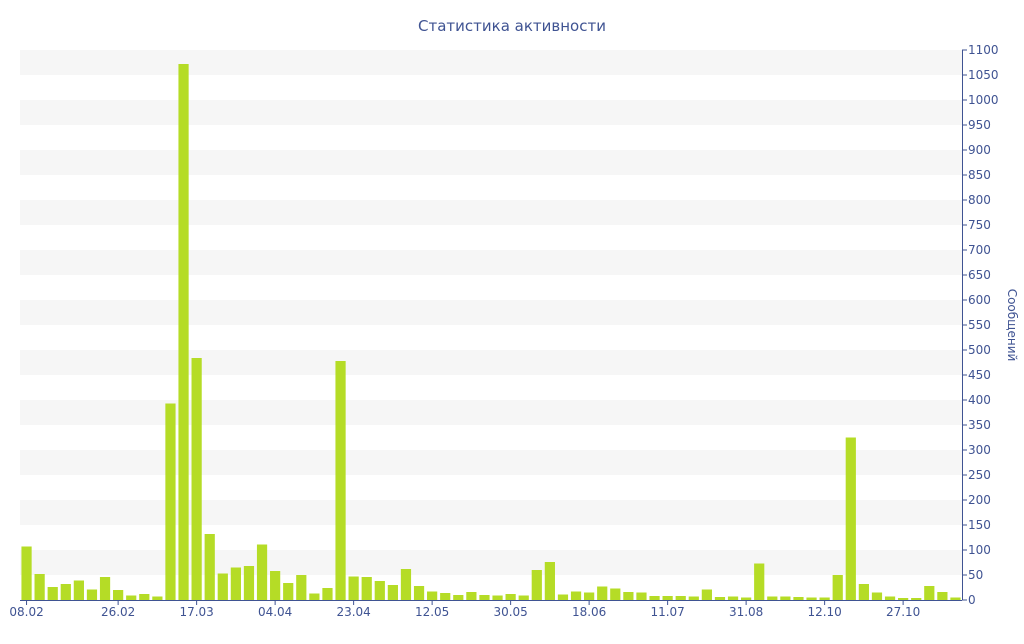  Describe the element at coordinates (983, 100) in the screenshot. I see `y-tick-label: 1000` at that location.